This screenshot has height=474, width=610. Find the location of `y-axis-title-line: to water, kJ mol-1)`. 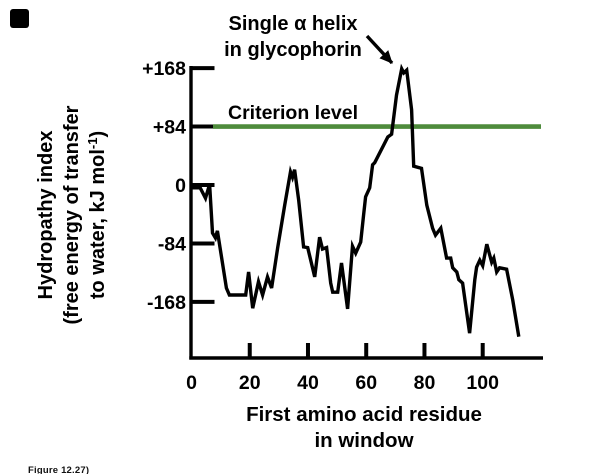

y-axis-title-line: to water, kJ mol-1) is located at coordinates (97, 215).